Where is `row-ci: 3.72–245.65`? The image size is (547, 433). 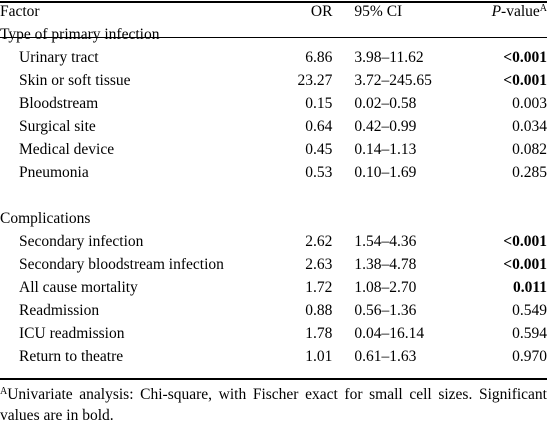 row-ci: 3.72–245.65 is located at coordinates (393, 80).